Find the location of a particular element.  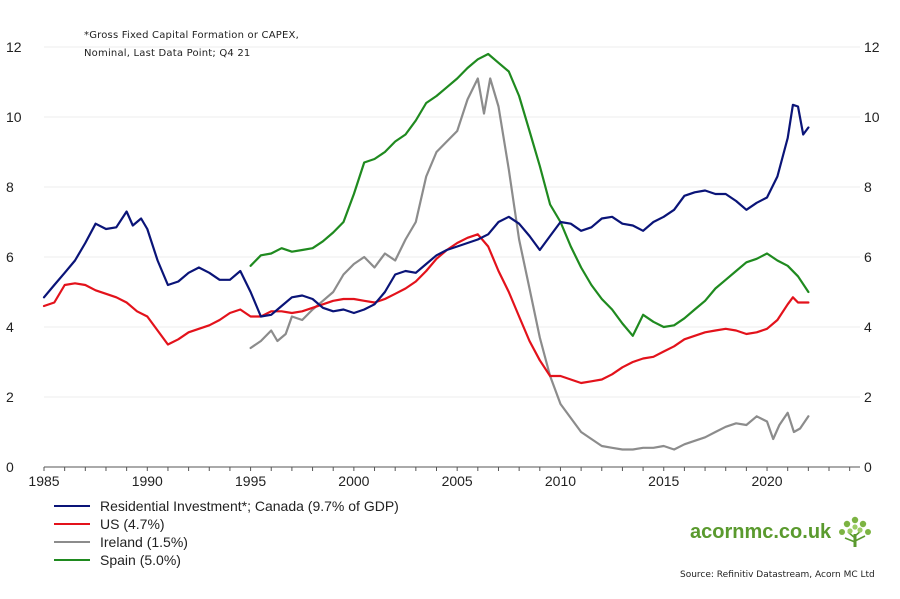

chart-note-line-1: *Gross Fixed Capital Formation or CAPEX, is located at coordinates (191, 35).